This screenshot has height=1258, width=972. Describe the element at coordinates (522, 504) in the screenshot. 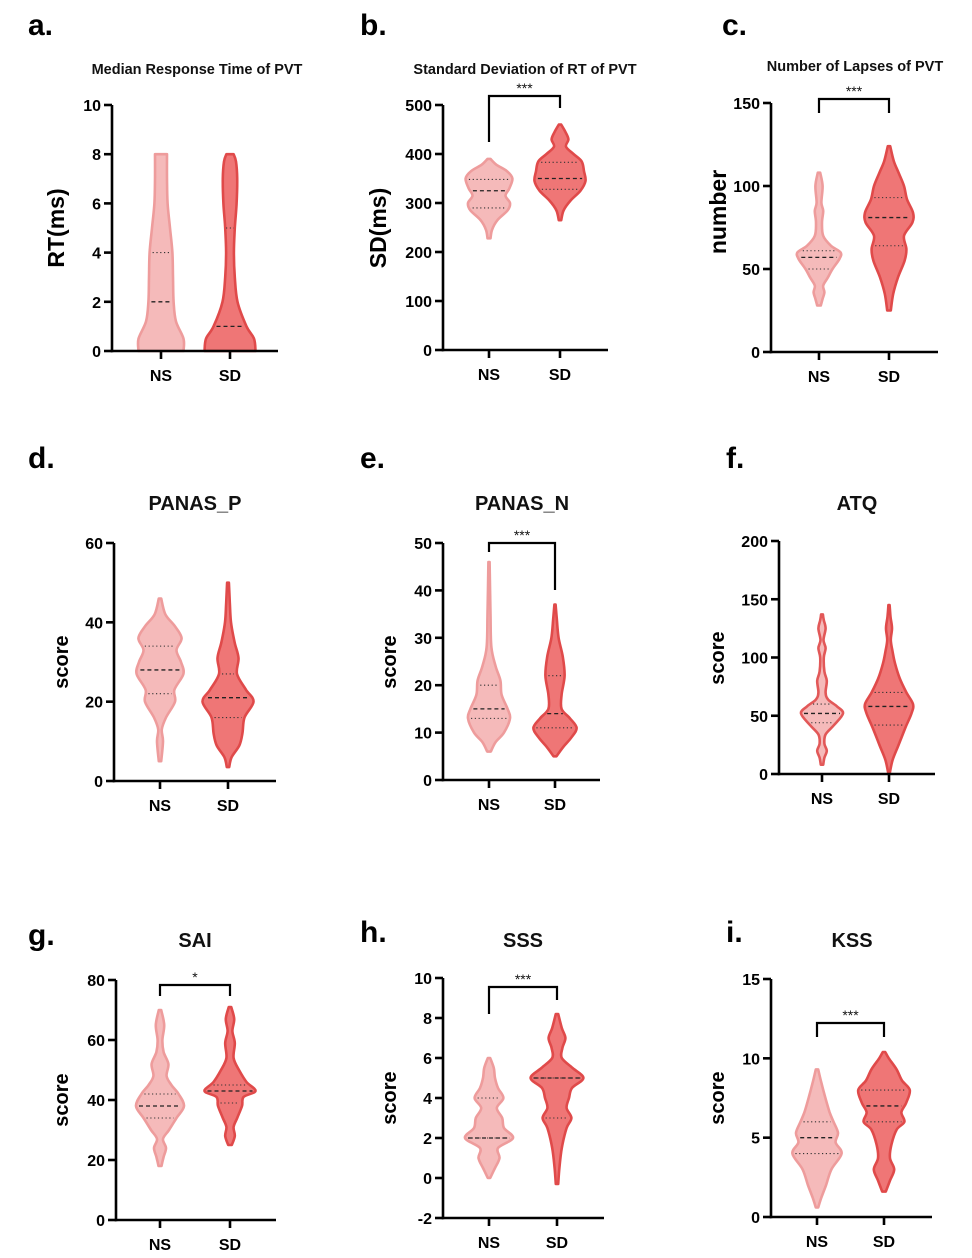

I see `chart-title: PANAS_N` at that location.